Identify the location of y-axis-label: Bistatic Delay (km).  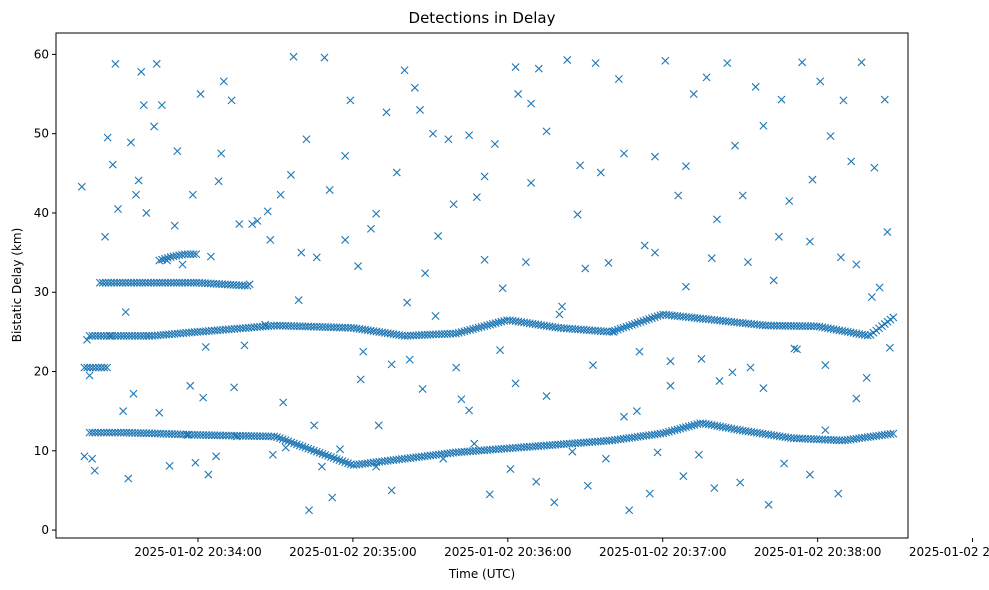
(17, 285).